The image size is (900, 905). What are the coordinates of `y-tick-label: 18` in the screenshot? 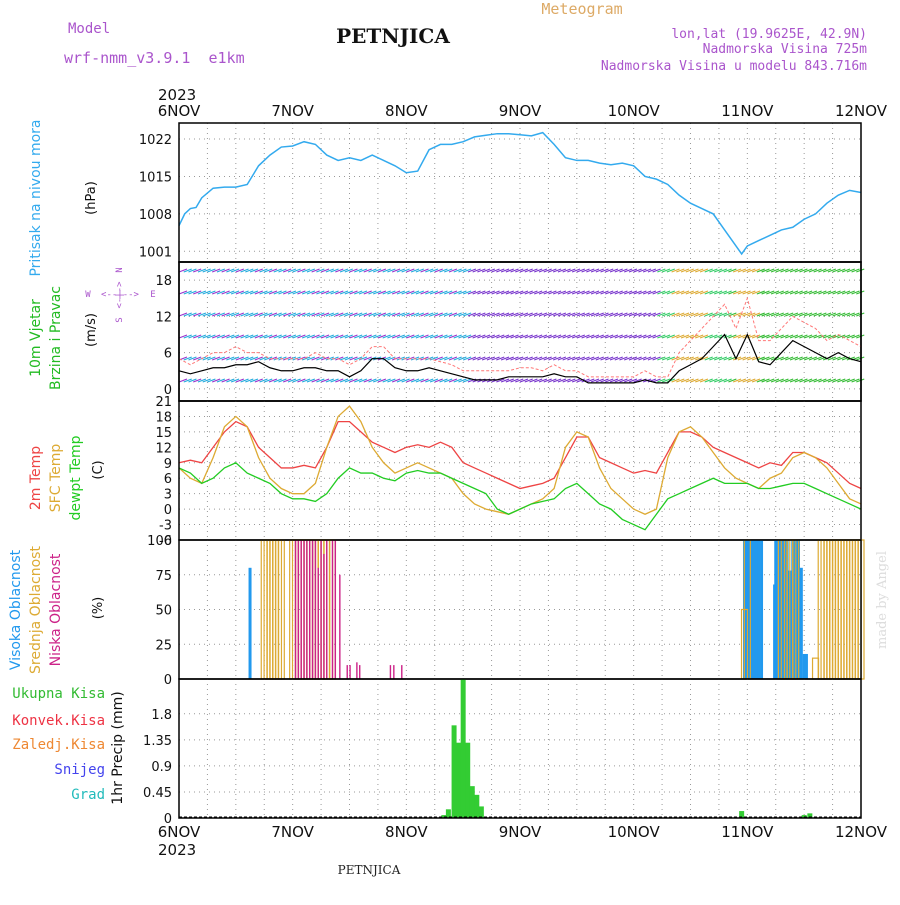 It's located at (163, 417).